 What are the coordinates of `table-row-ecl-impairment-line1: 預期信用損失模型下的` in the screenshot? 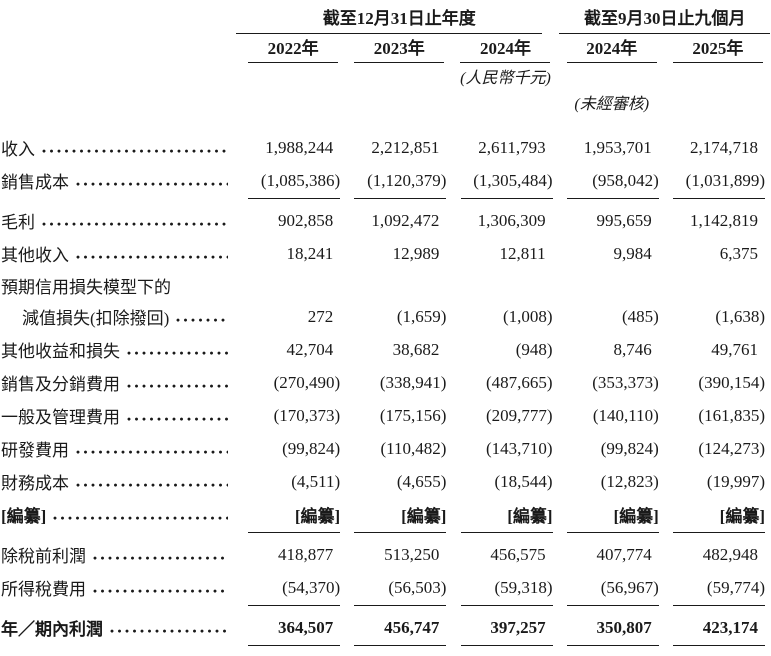 It's located at (385, 285).